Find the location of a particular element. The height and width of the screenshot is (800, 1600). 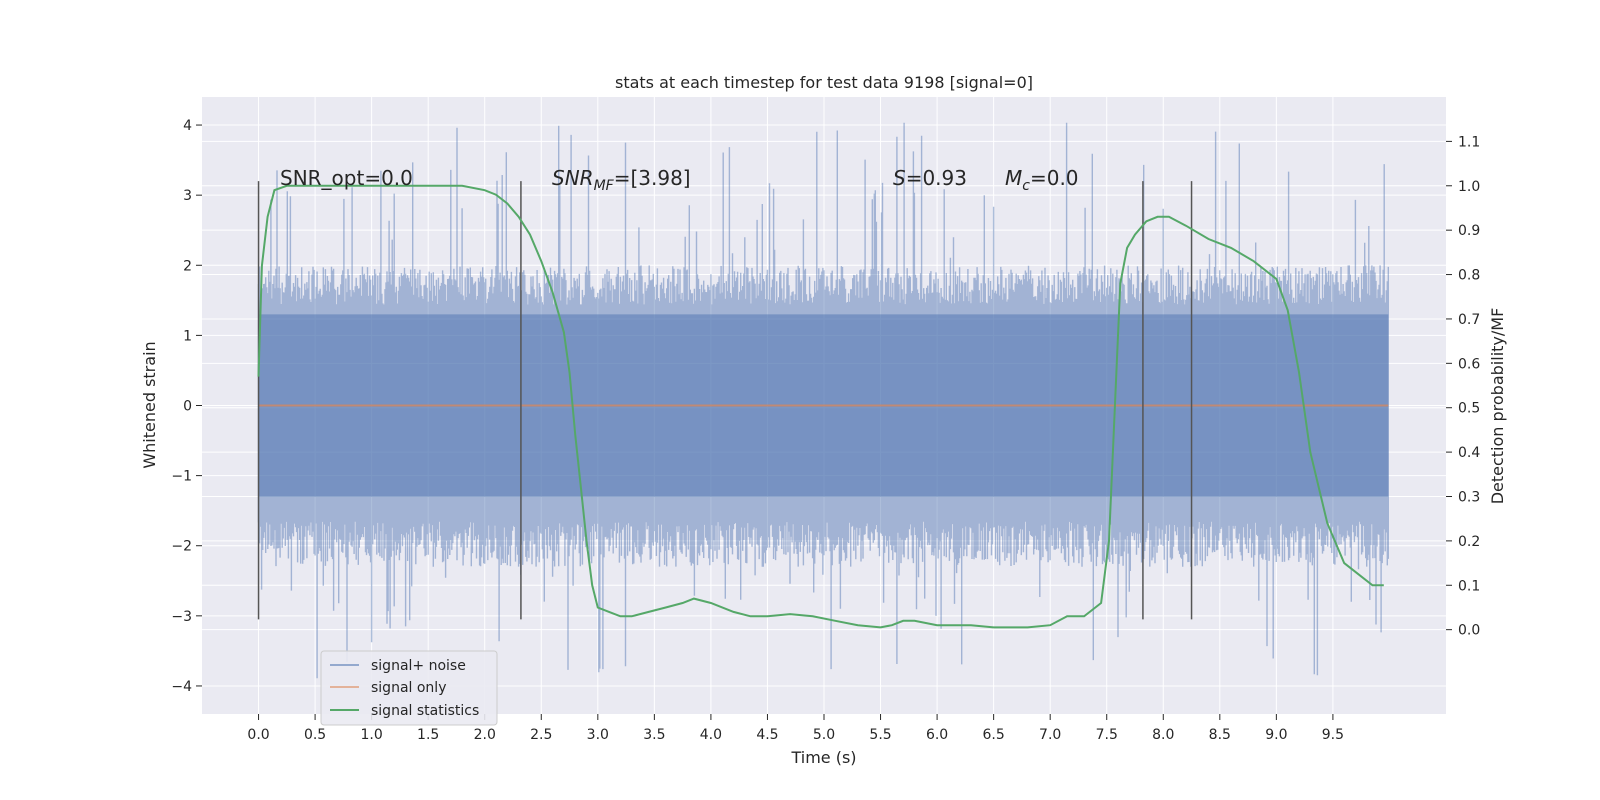

y-tick-label: −1 is located at coordinates (181, 477).